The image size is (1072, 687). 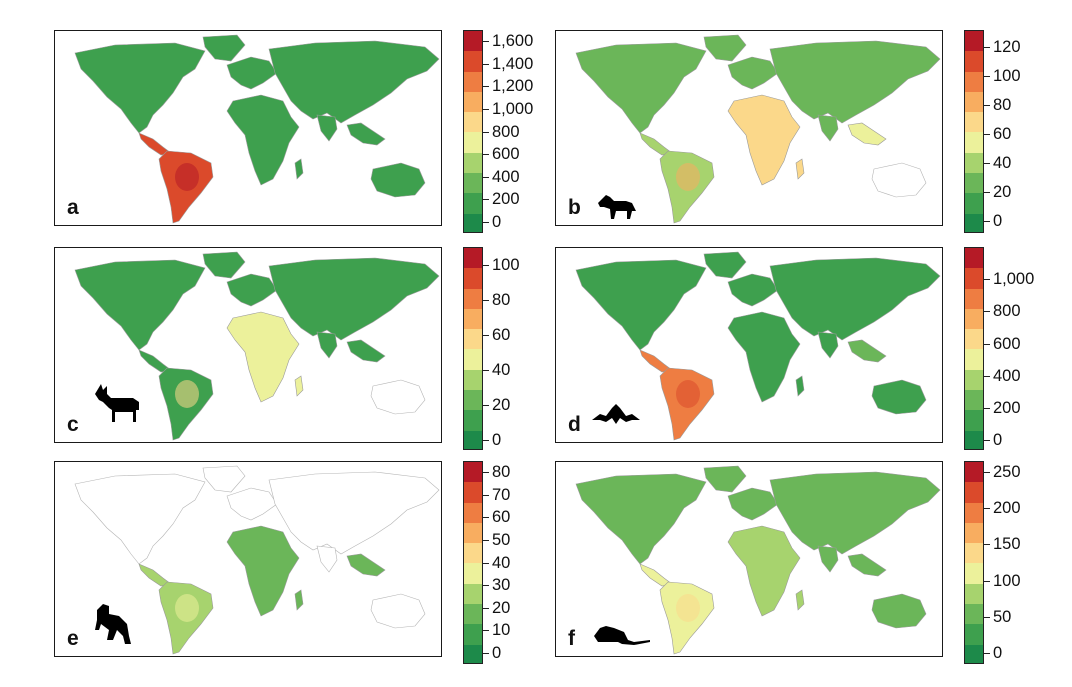 I want to click on map-frame: c, so click(x=248, y=345).